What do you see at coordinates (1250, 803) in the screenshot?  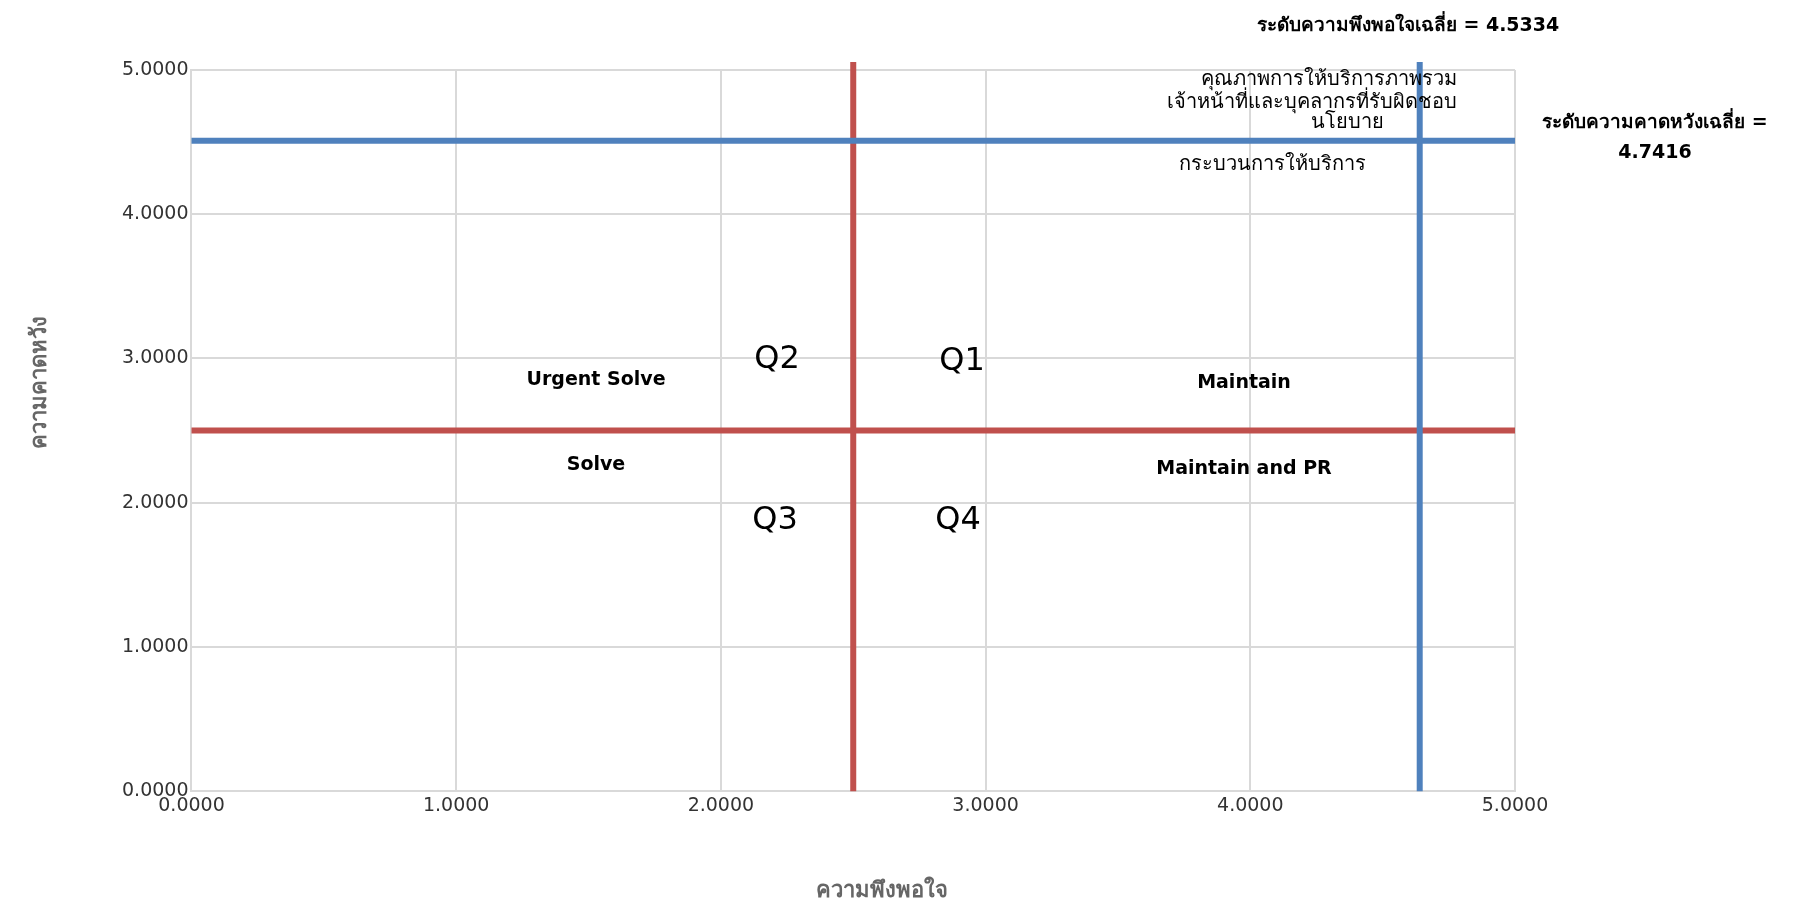 I see `x-tick-label: 4.0000` at bounding box center [1250, 803].